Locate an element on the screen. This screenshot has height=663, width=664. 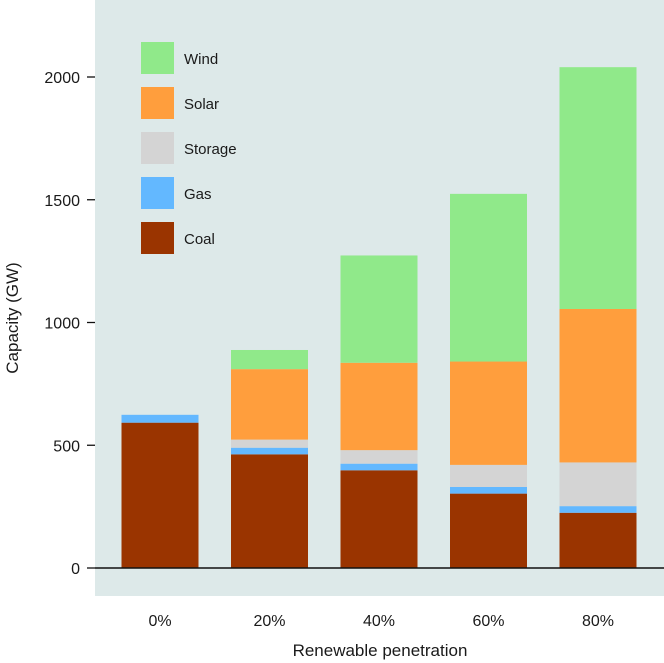
x-tick-label: 40% is located at coordinates (379, 621).